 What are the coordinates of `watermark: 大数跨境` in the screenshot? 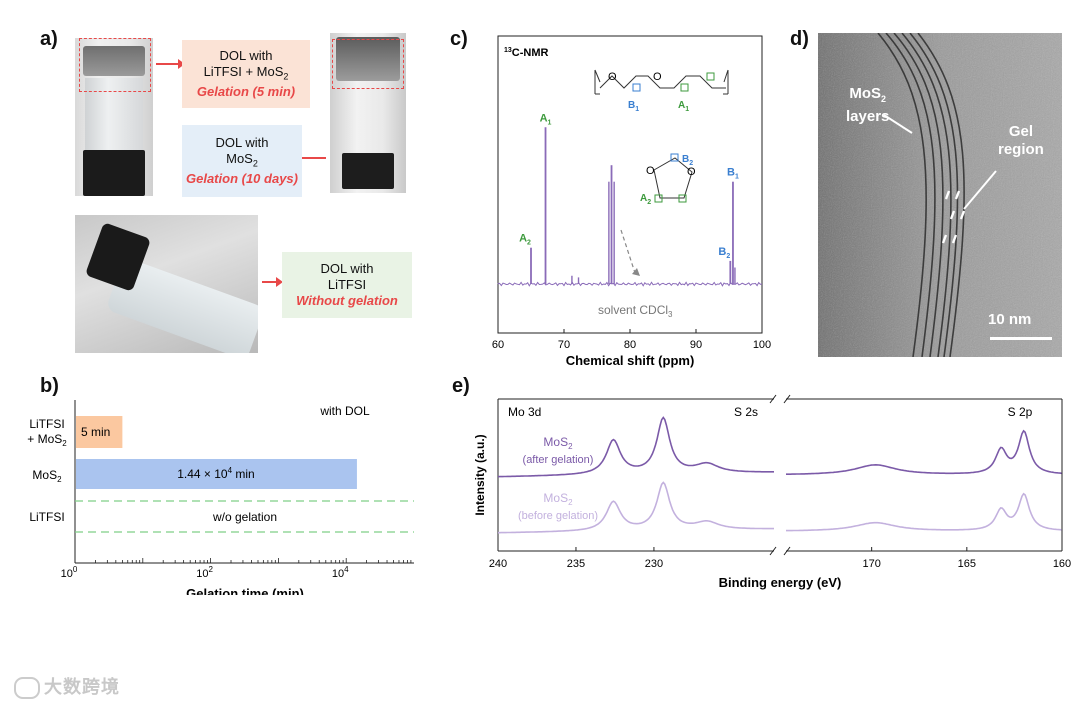 It's located at (67, 686).